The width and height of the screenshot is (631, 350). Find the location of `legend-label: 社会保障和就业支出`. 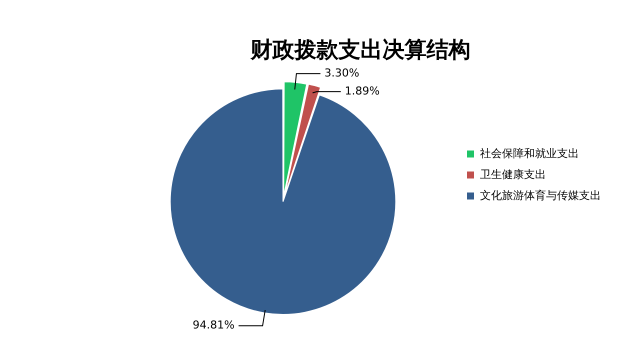

legend-label: 社会保障和就业支出 is located at coordinates (529, 153).